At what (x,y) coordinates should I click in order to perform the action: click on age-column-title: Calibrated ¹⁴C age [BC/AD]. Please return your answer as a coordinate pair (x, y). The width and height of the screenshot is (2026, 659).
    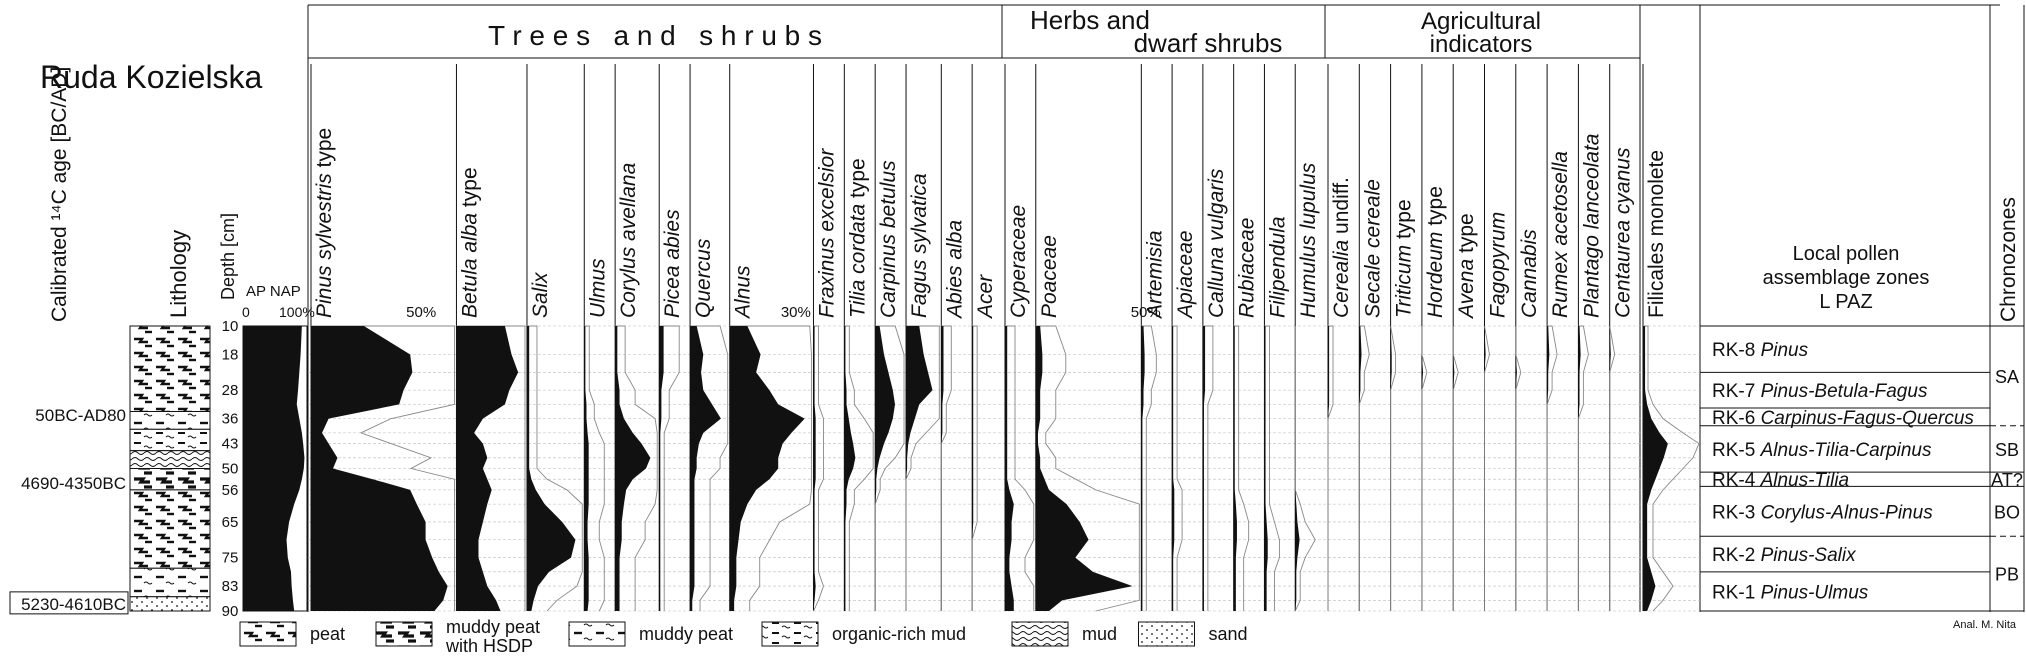
    Looking at the image, I should click on (59, 194).